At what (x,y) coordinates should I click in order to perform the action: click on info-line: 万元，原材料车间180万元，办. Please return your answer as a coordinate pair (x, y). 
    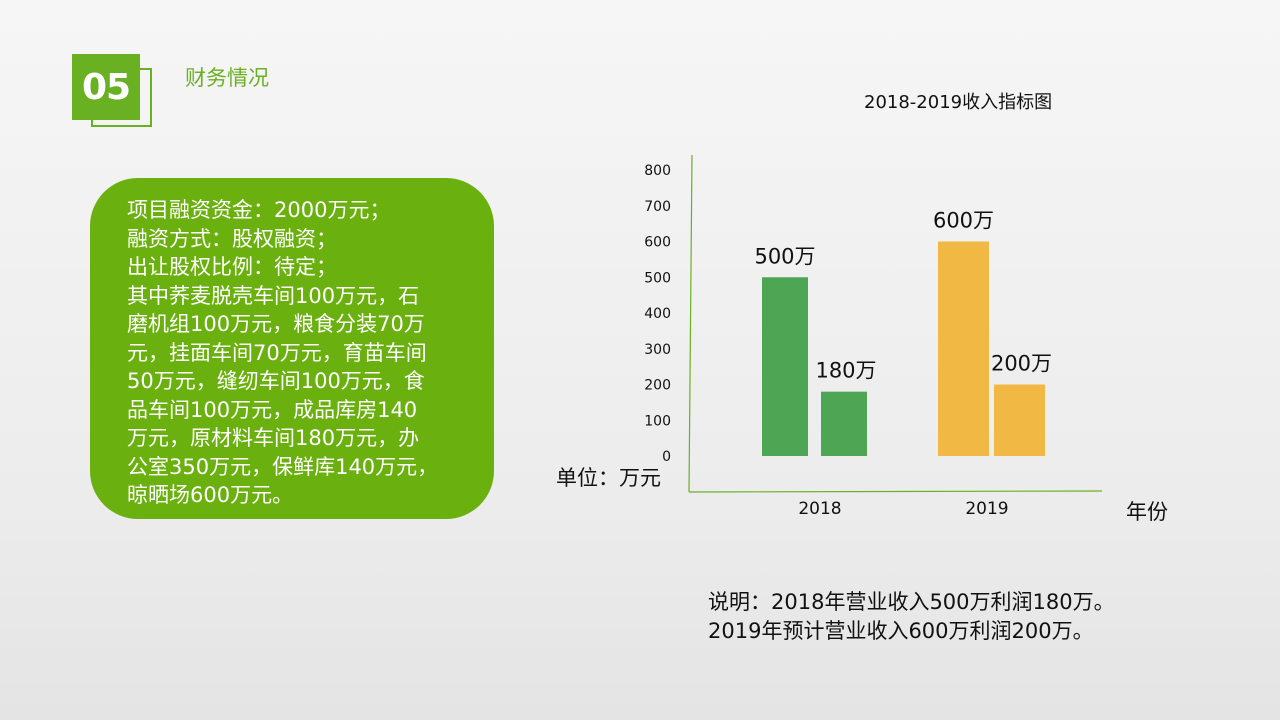
    Looking at the image, I should click on (273, 438).